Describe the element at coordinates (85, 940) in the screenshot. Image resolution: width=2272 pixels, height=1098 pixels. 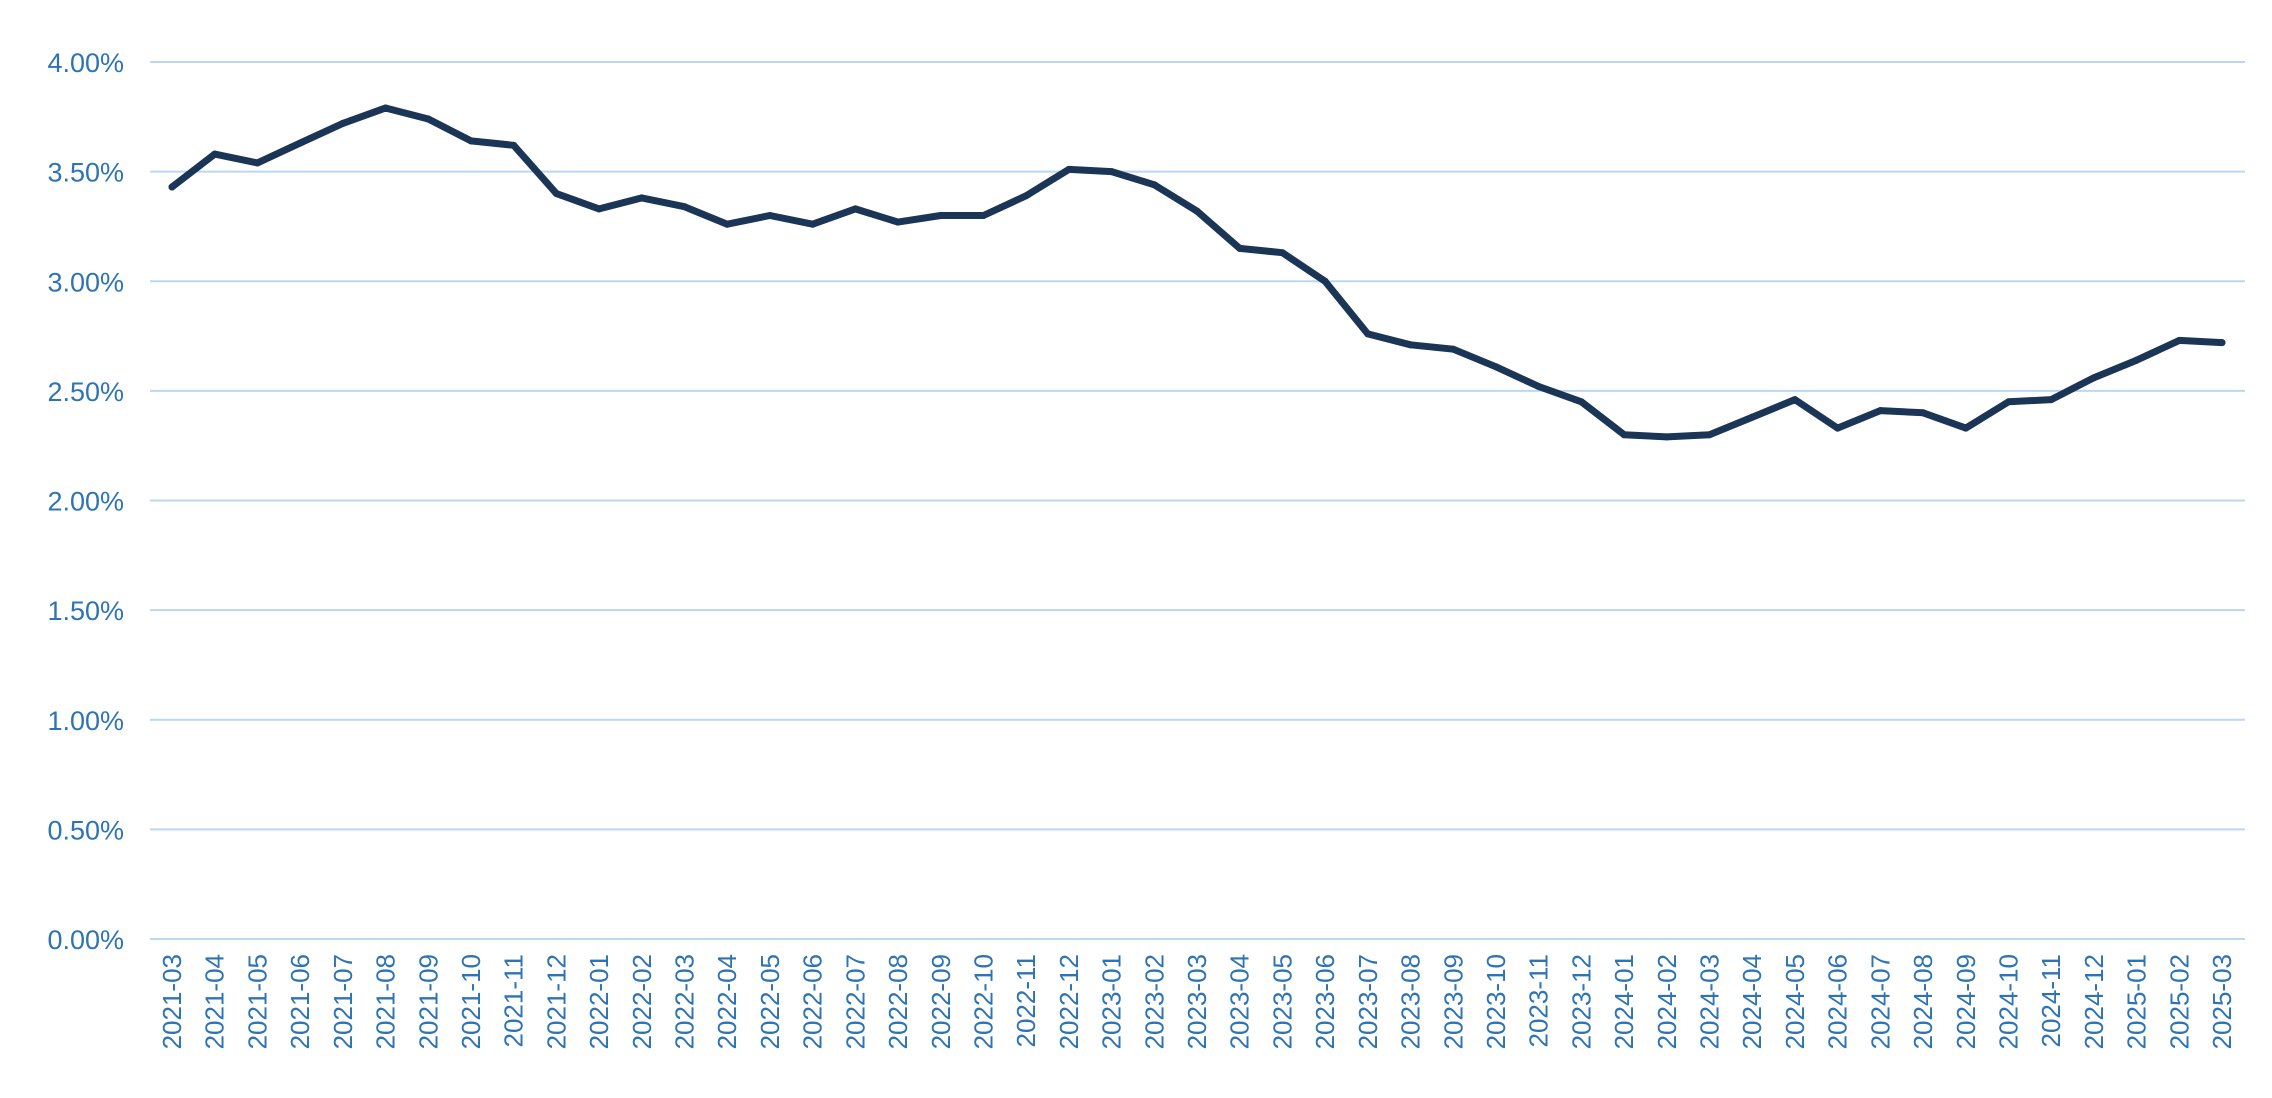
I see `y-tick-label: 0.00%` at that location.